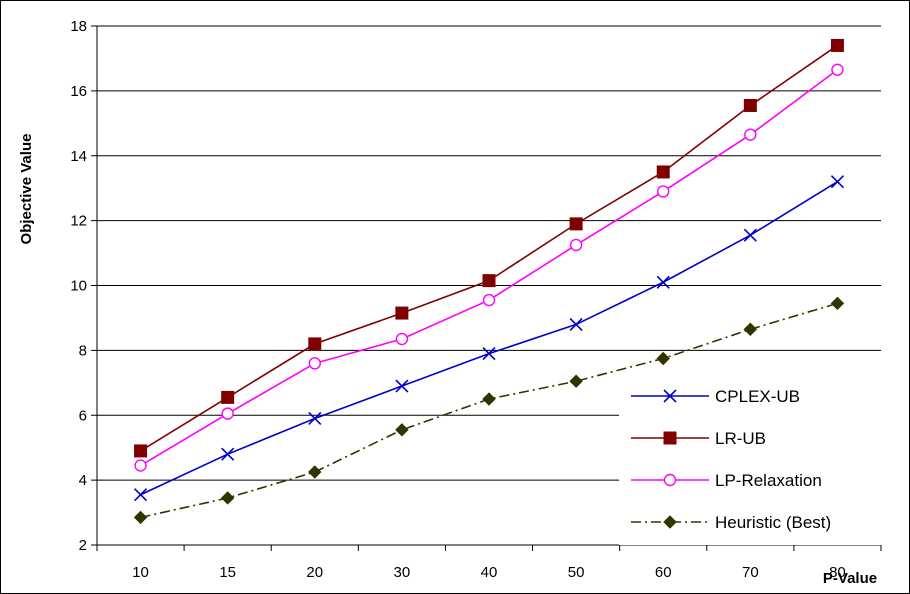 This screenshot has height=594, width=910. What do you see at coordinates (314, 572) in the screenshot?
I see `x-tick-label: 20` at bounding box center [314, 572].